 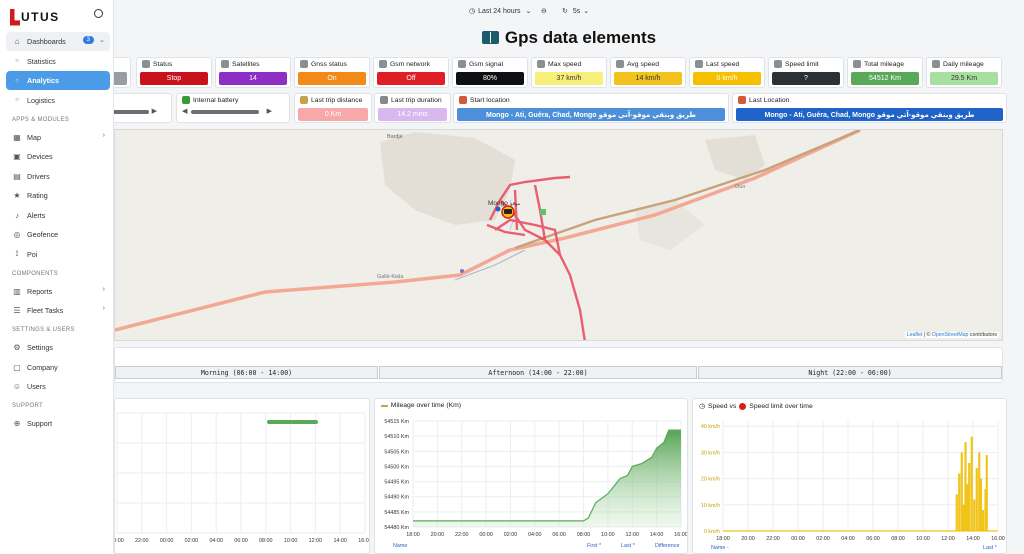 I want to click on play-arrow-icon: ▶, so click(x=154, y=111).